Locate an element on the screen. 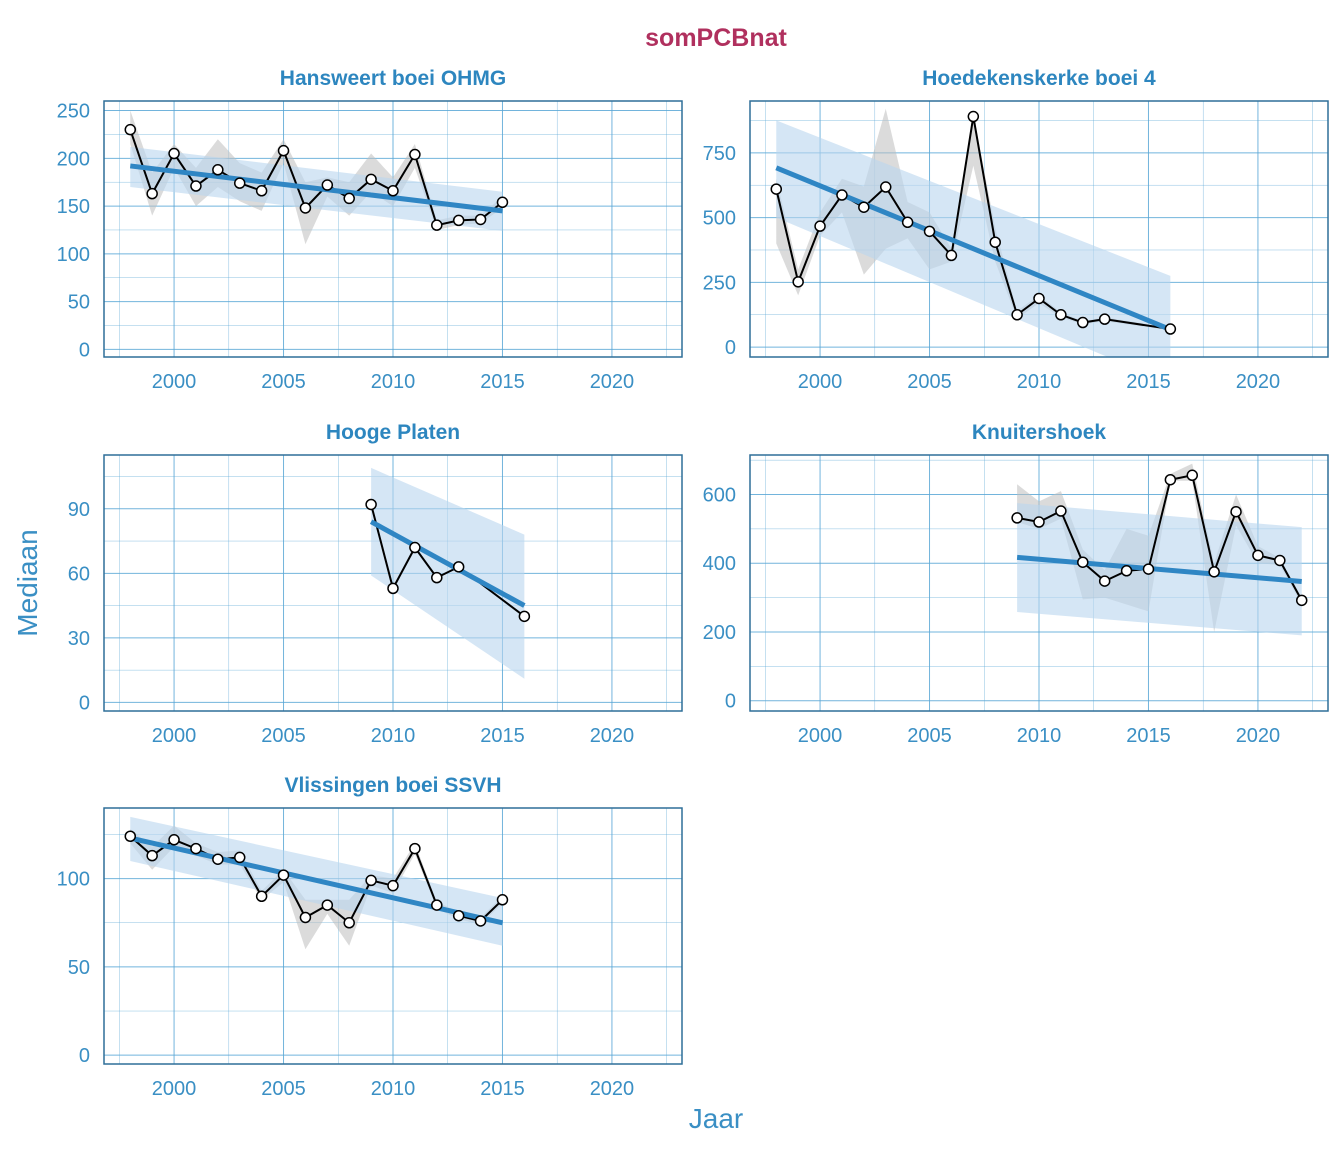 This screenshot has width=1344, height=1152. y-tick-label: 150 is located at coordinates (73, 207).